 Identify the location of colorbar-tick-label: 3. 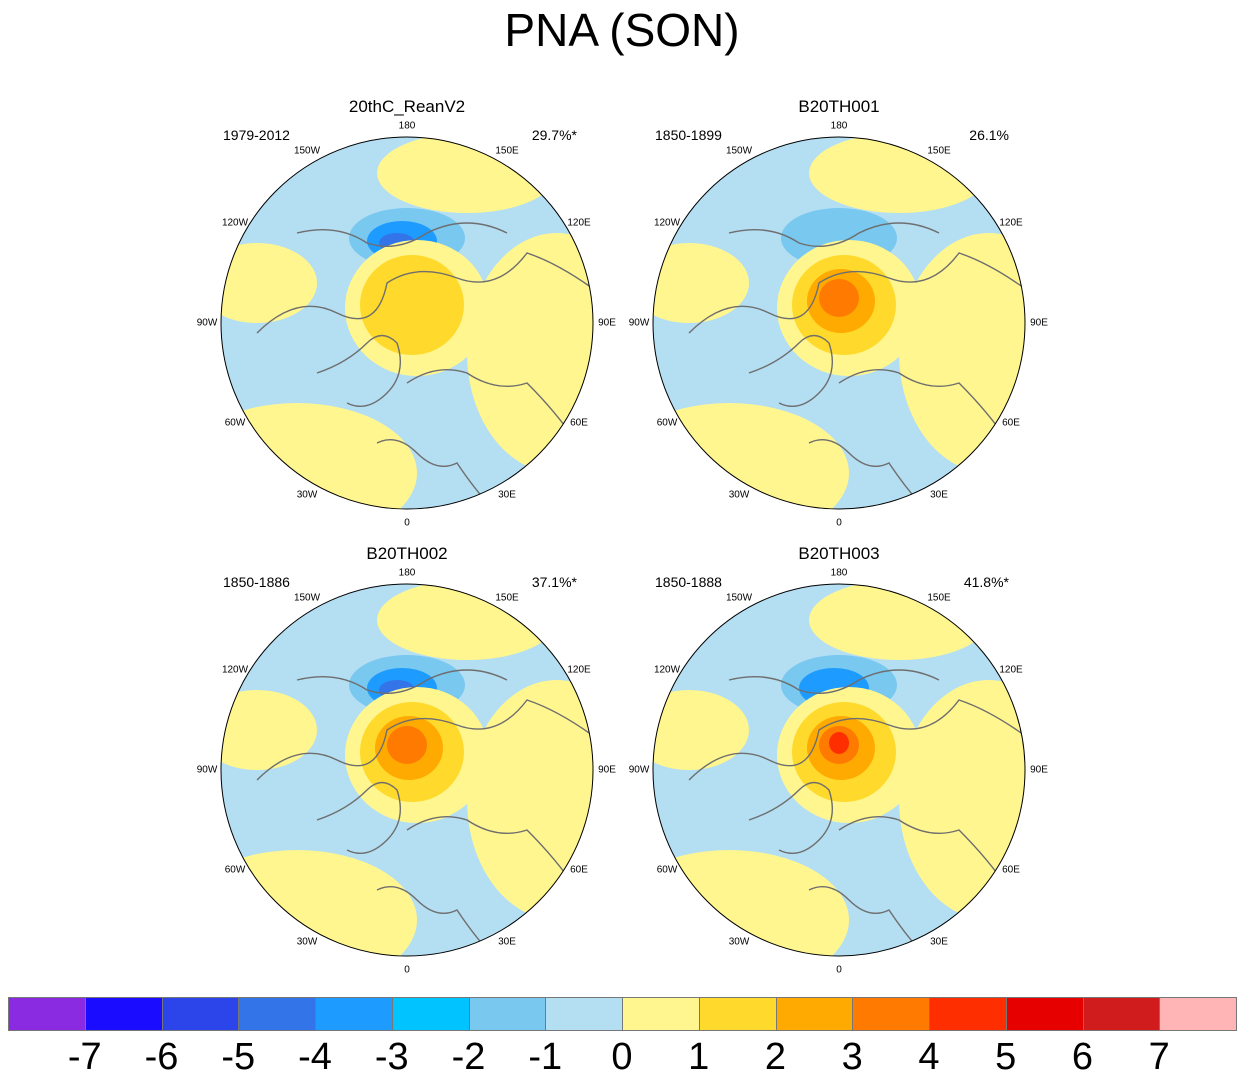
(852, 1057).